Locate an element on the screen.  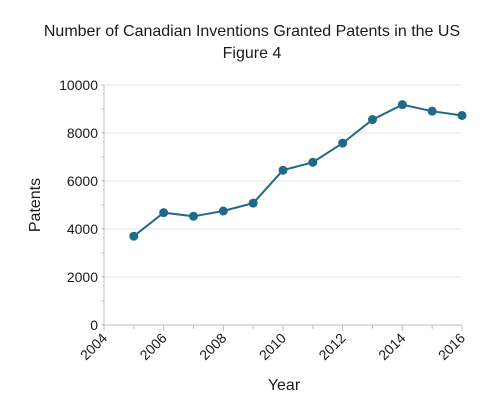
x-tick-label: 2012 is located at coordinates (331, 346).